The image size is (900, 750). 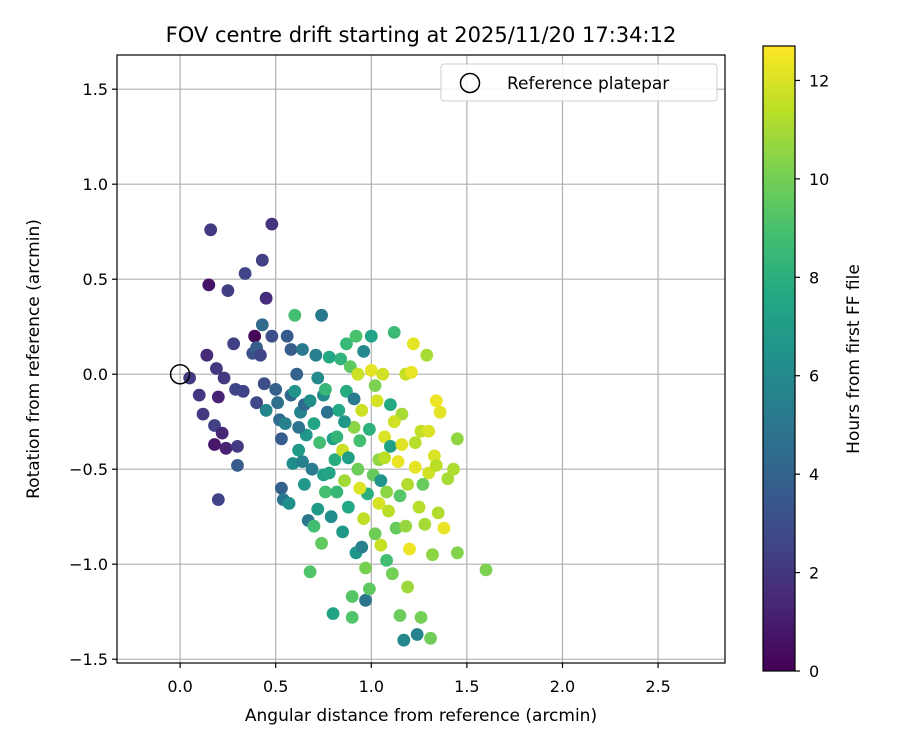 What do you see at coordinates (93, 374) in the screenshot?
I see `y-axis-ticks: 1.5 1.0 0.5 0.0 −0.5 −1.0 −1.5` at bounding box center [93, 374].